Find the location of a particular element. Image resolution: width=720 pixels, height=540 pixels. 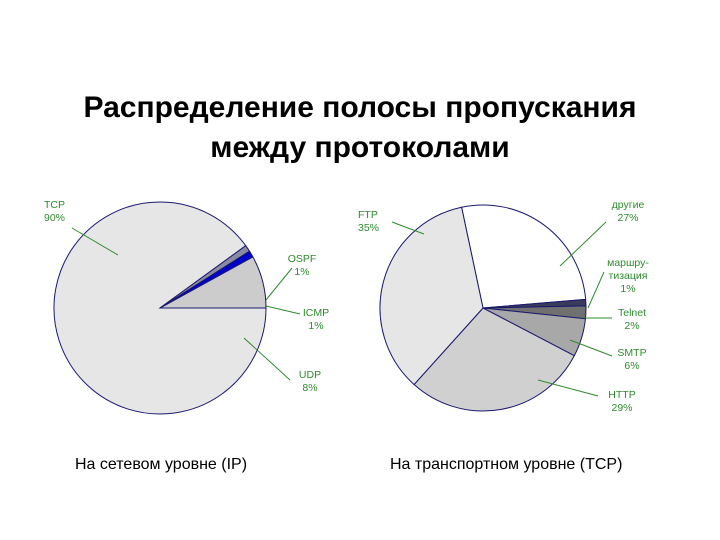

slice-name: SMTP is located at coordinates (631, 353).